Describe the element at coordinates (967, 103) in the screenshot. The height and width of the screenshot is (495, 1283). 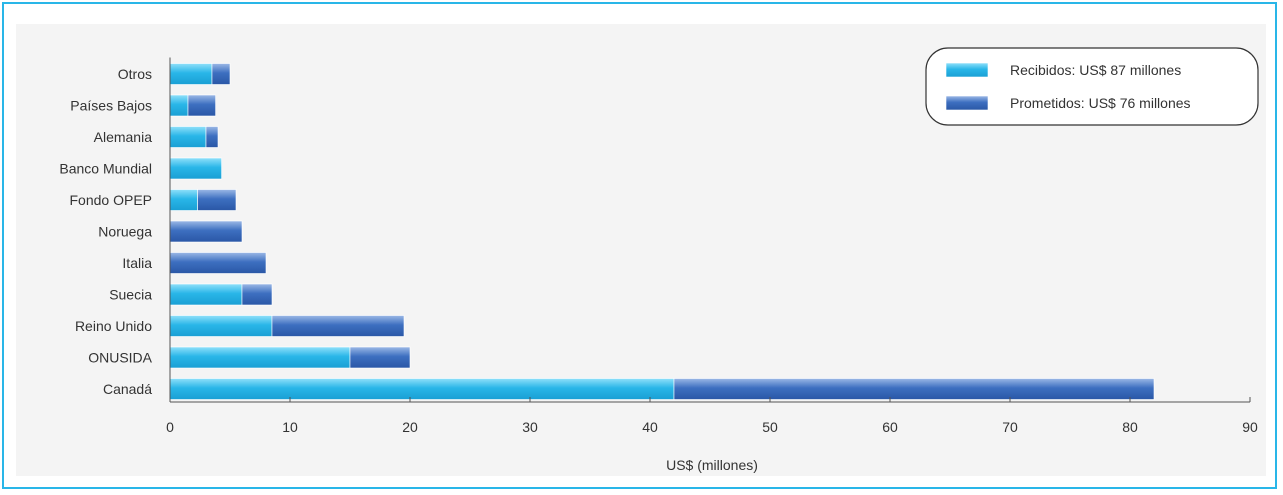
I see `legend-swatch-prometidos` at that location.